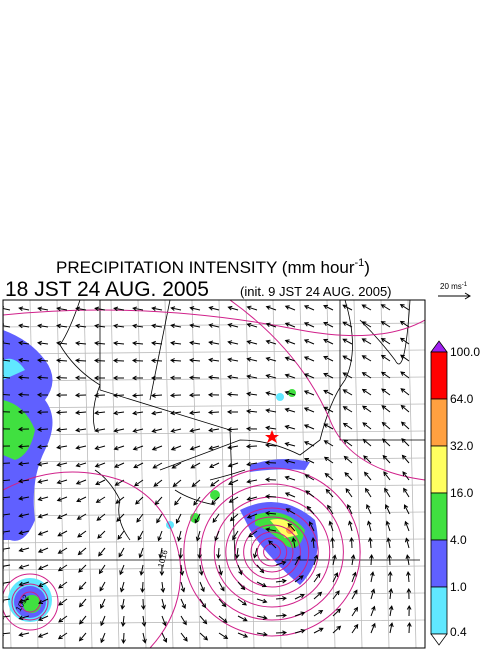 Image resolution: width=500 pixels, height=650 pixels. Describe the element at coordinates (316, 291) in the screenshot. I see `init-time: (init. 9 JST 24 AUG. 2005)` at that location.